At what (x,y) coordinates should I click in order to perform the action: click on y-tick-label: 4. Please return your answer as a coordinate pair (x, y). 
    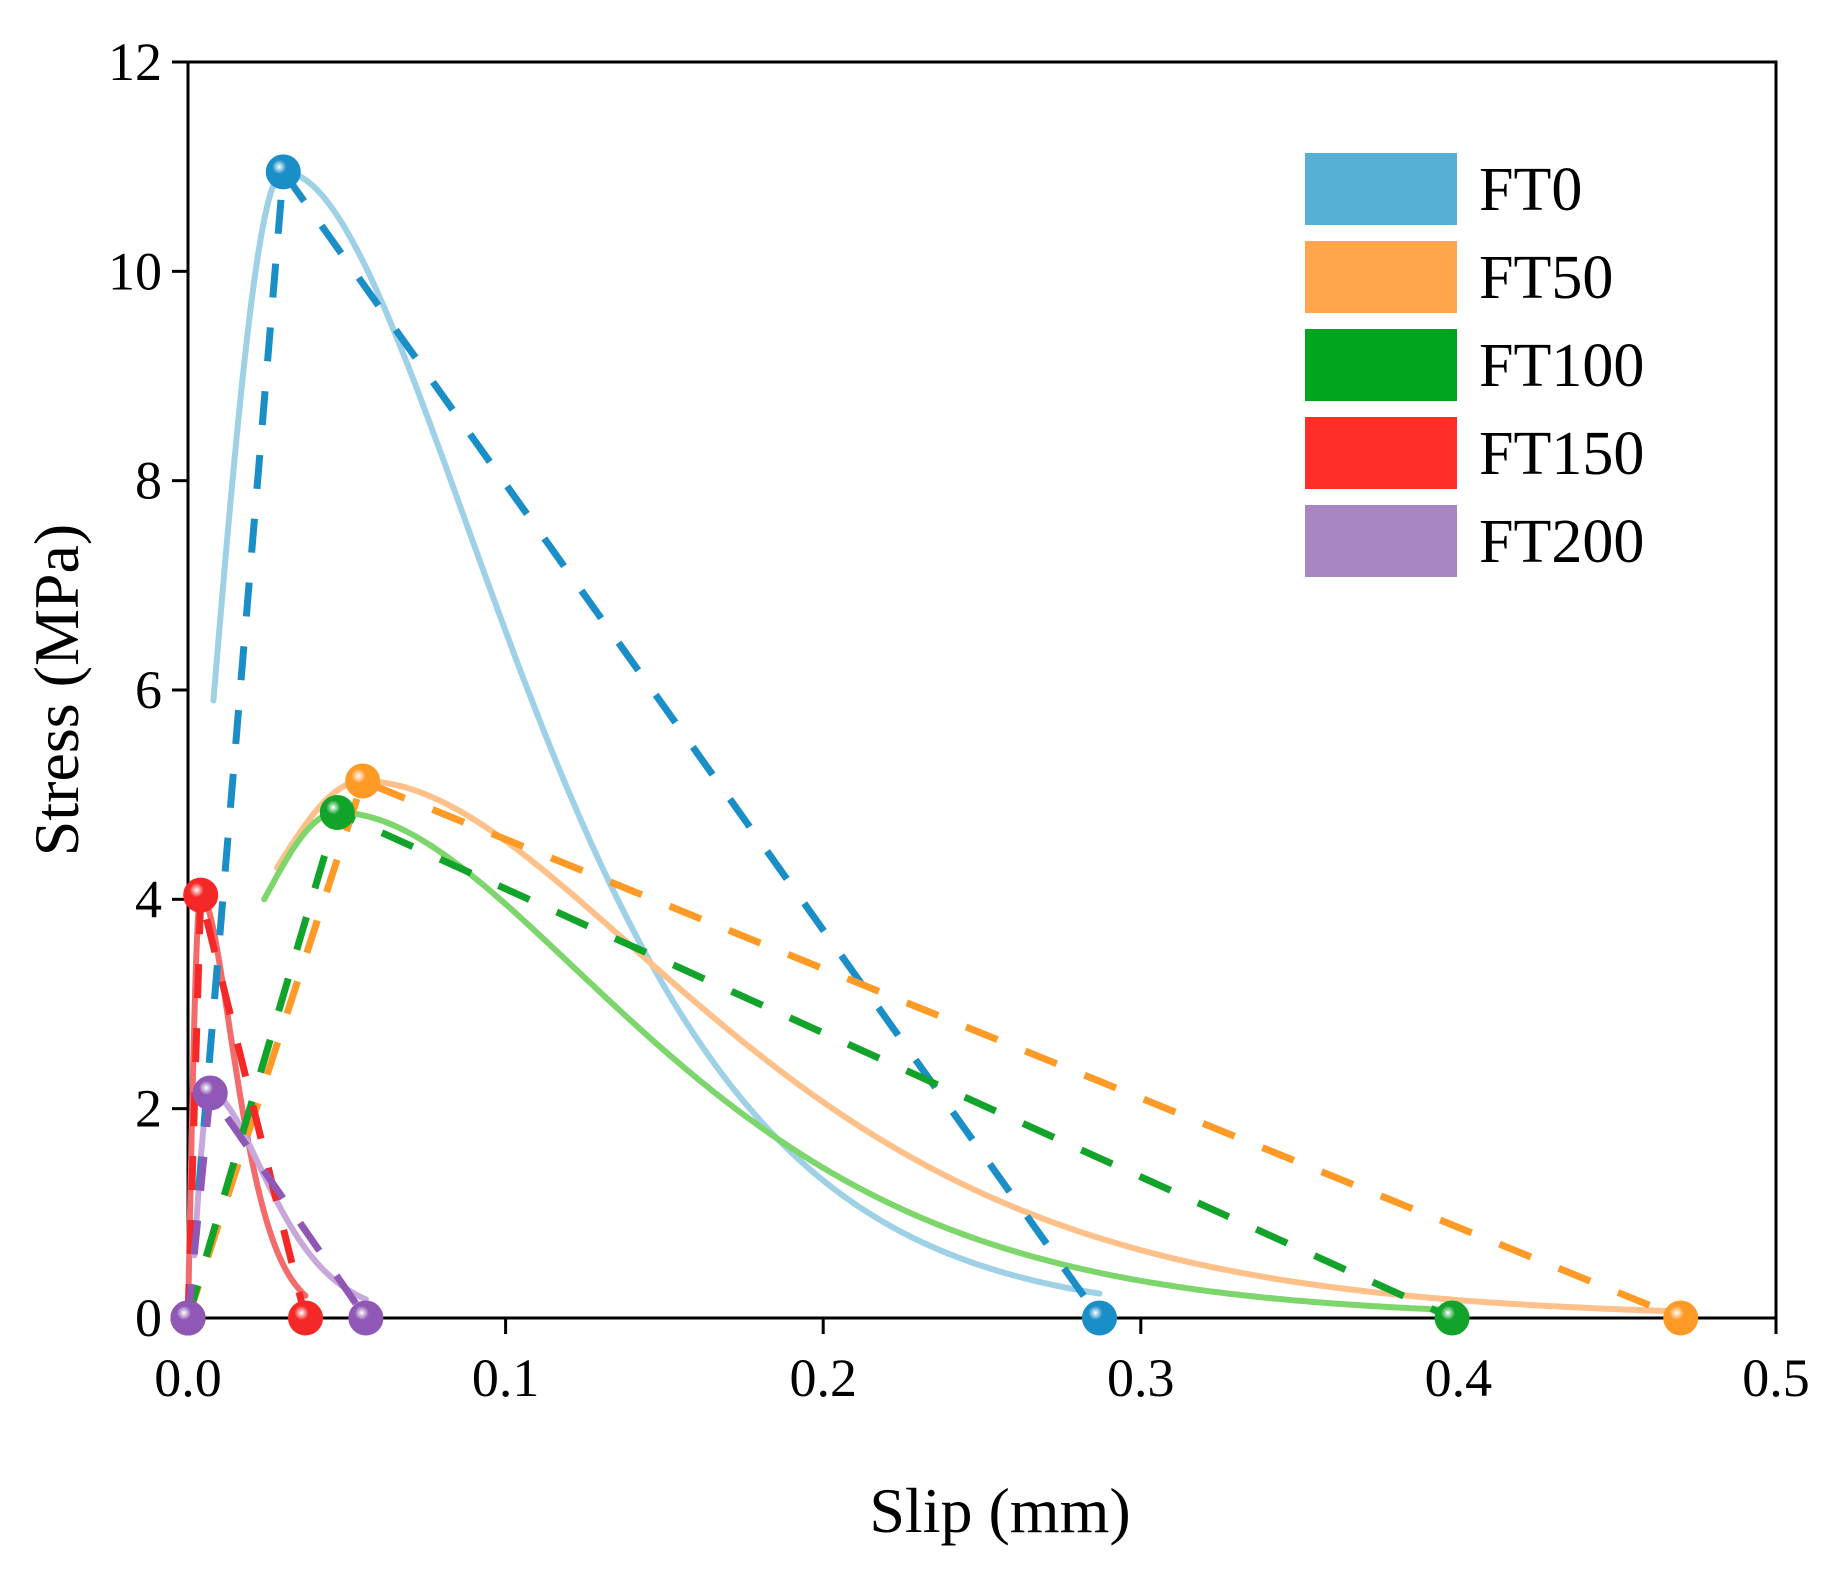
    Looking at the image, I should click on (148, 899).